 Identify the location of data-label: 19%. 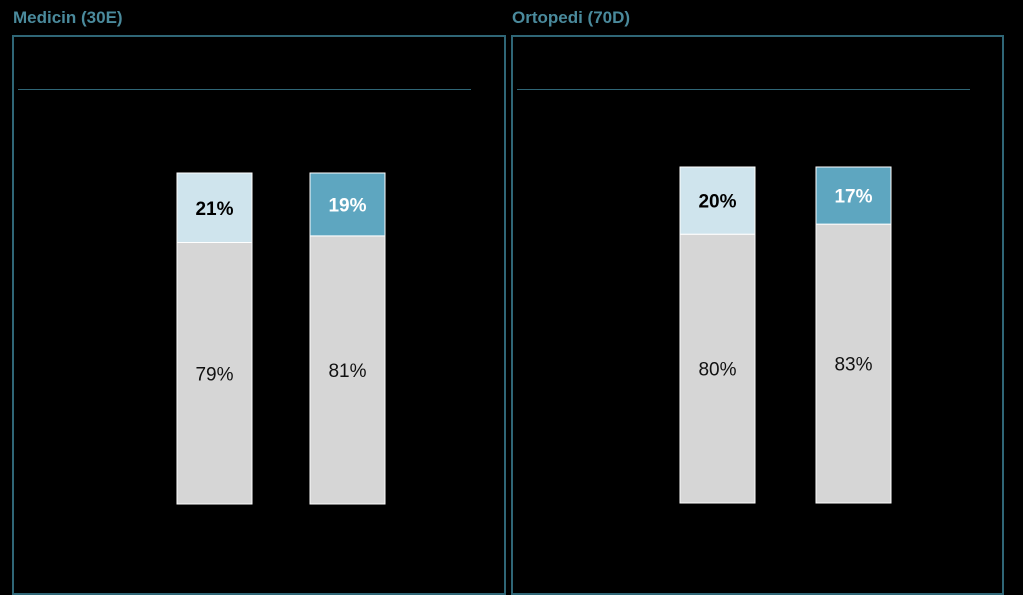
(347, 205).